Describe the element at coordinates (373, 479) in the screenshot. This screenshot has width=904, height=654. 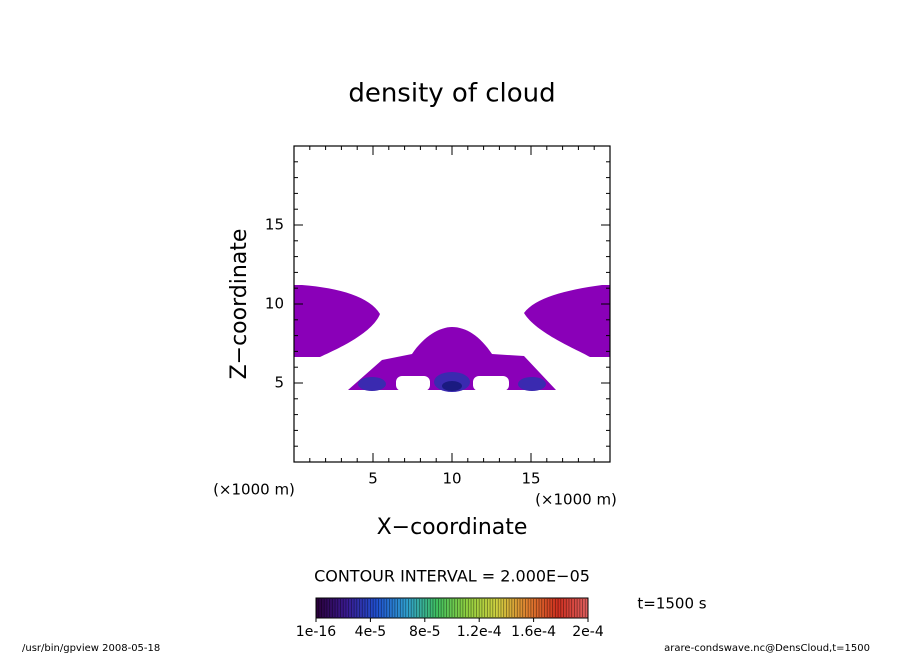
I see `x-tick-label: 5` at that location.